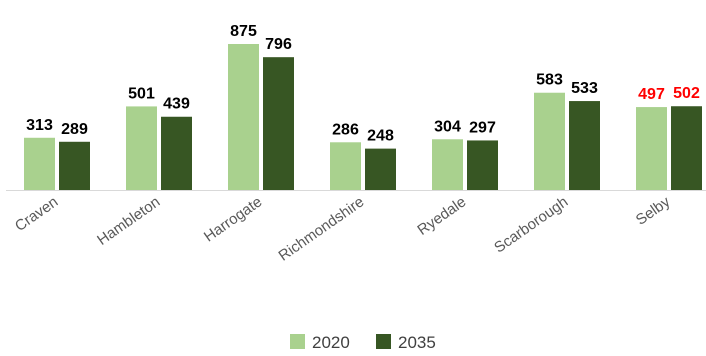  I want to click on bar-selby-2020, so click(651, 148).